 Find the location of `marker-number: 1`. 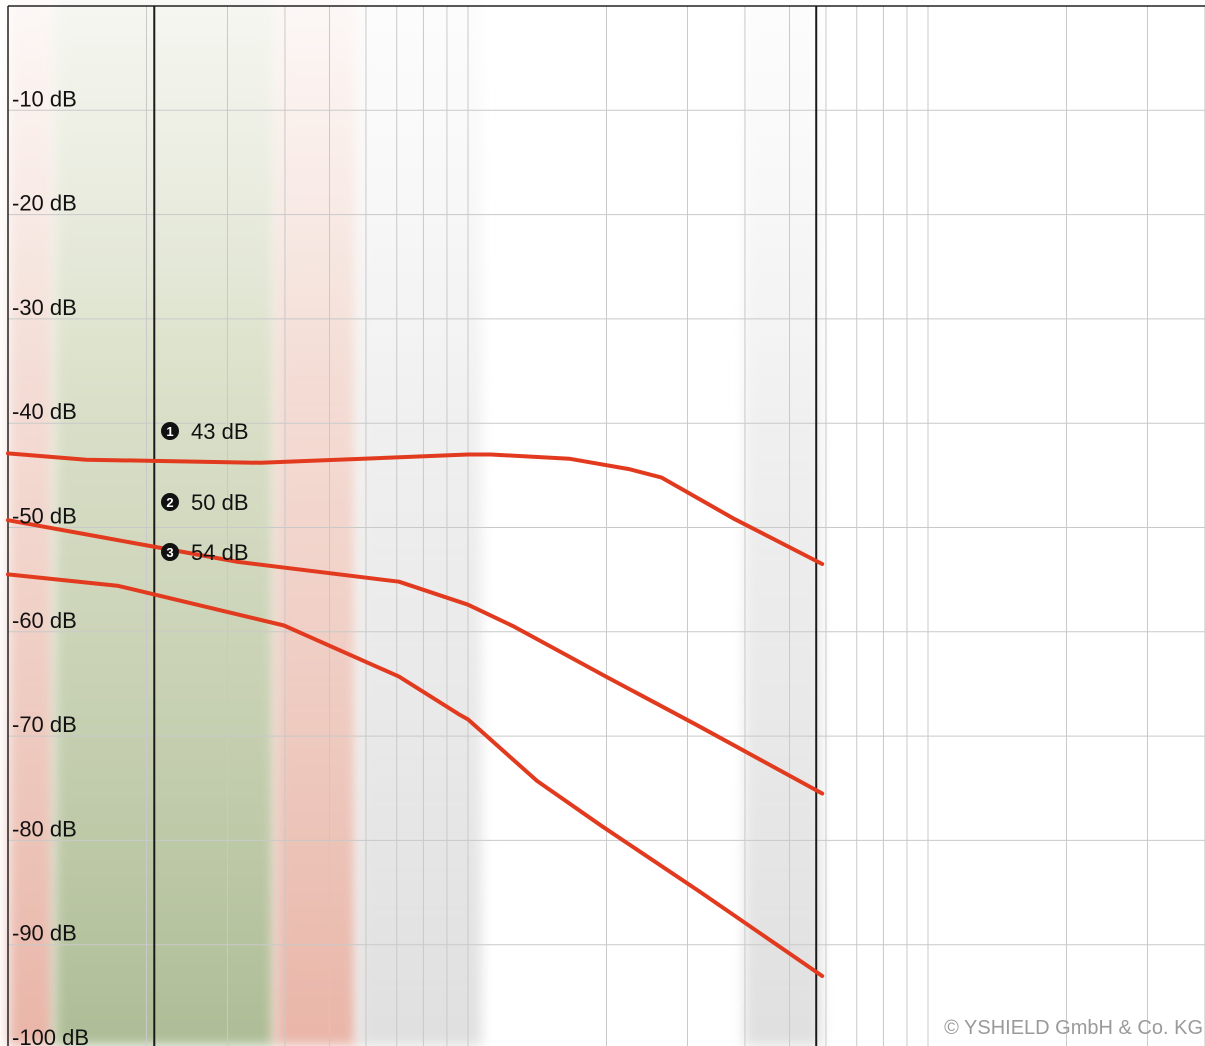

marker-number: 1 is located at coordinates (169, 431).